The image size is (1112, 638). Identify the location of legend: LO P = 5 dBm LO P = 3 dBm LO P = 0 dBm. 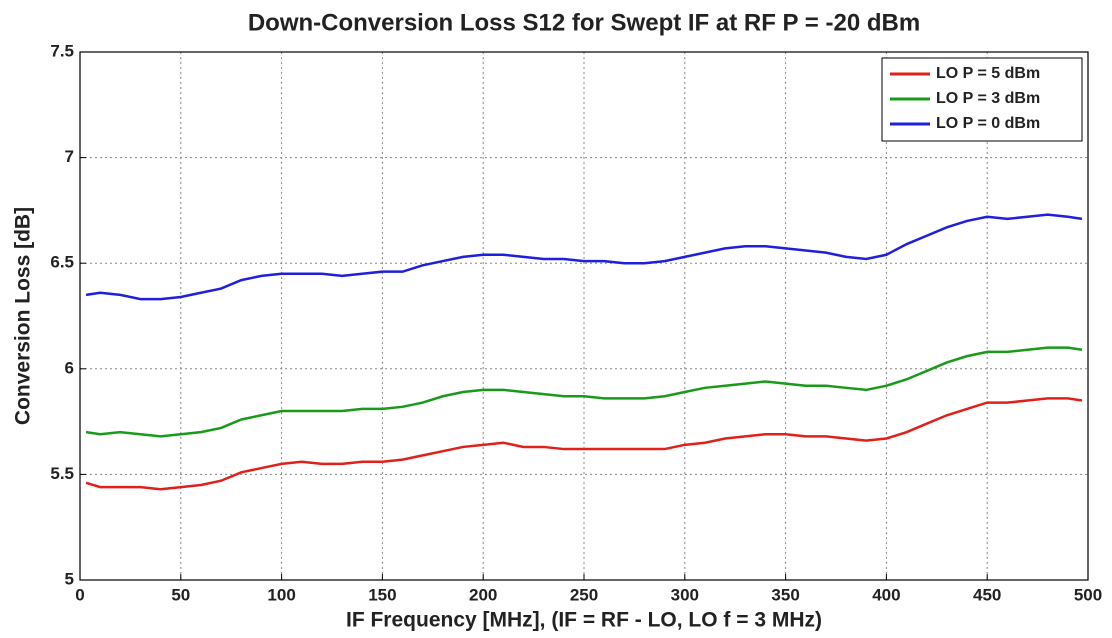
(982, 99).